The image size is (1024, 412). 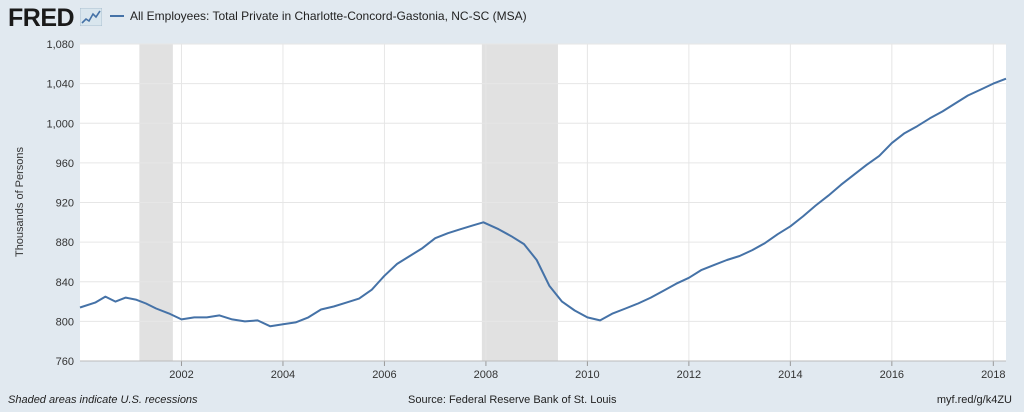 What do you see at coordinates (790, 375) in the screenshot?
I see `x-tick-label: 2014` at bounding box center [790, 375].